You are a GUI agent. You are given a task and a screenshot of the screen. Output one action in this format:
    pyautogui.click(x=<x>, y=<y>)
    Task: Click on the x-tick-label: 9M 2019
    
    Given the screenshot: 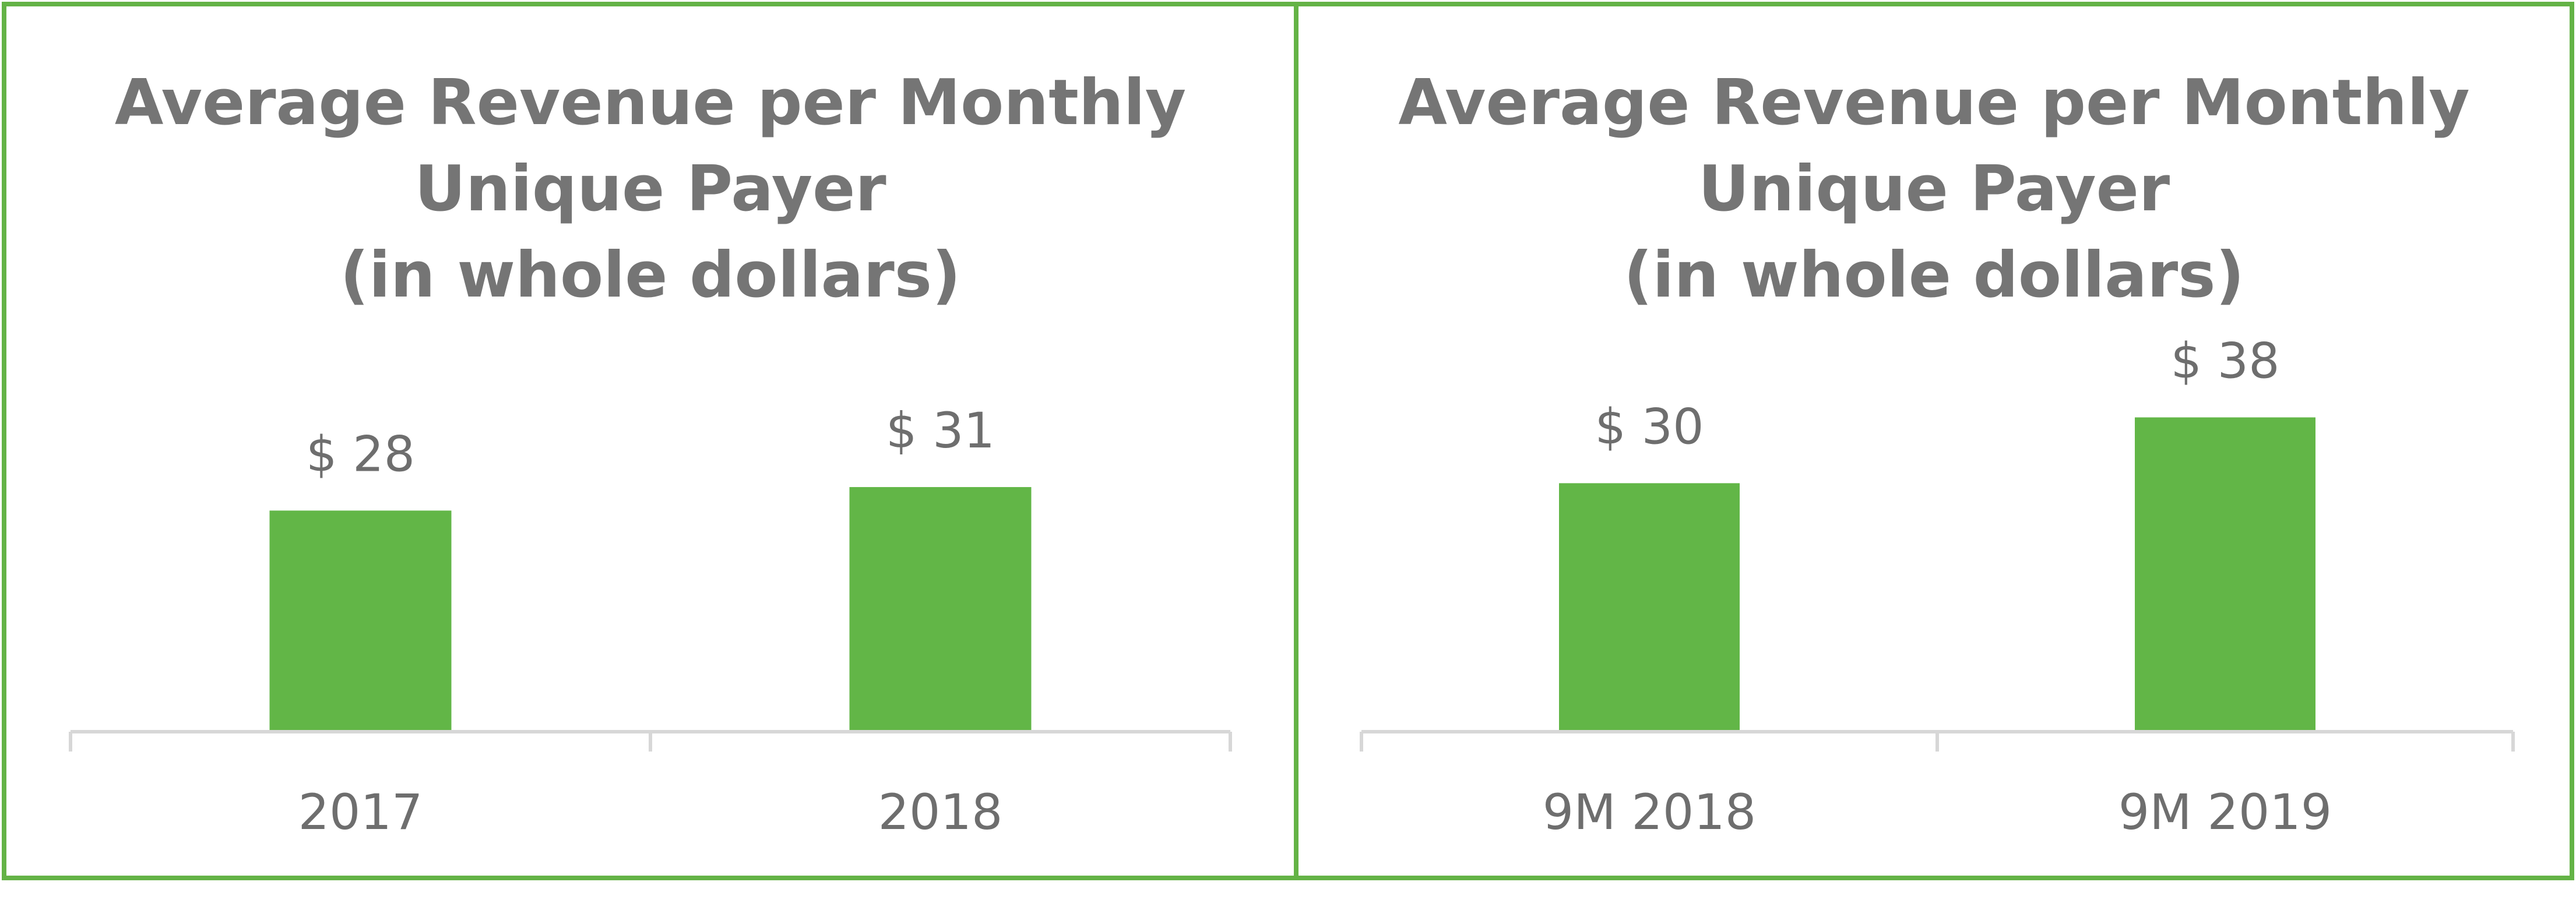 What is the action you would take?
    pyautogui.click(x=2225, y=813)
    